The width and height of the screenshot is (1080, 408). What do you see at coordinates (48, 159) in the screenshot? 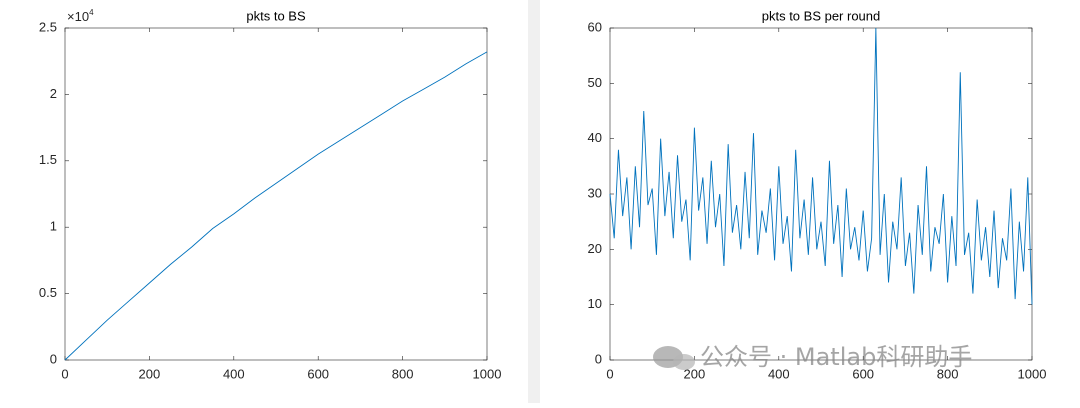
I see `y-tick-label: 1.5` at bounding box center [48, 159].